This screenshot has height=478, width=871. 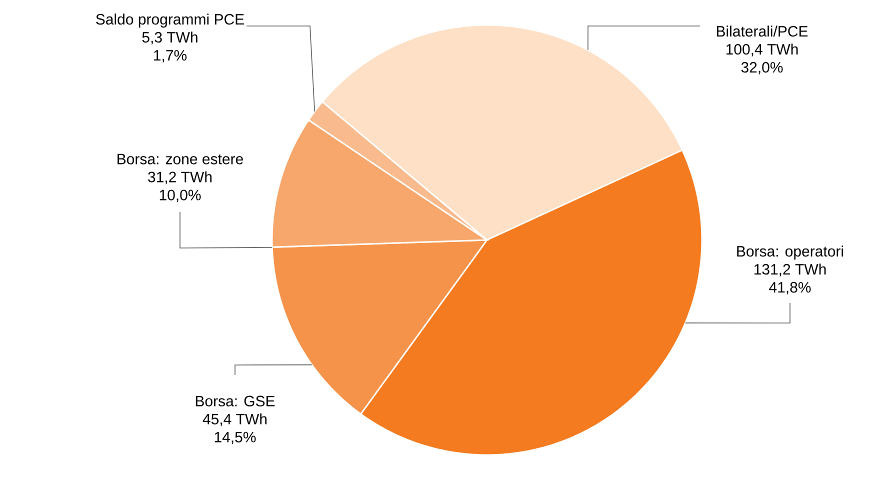 What do you see at coordinates (234, 419) in the screenshot?
I see `data-label: 45,4 TWh` at bounding box center [234, 419].